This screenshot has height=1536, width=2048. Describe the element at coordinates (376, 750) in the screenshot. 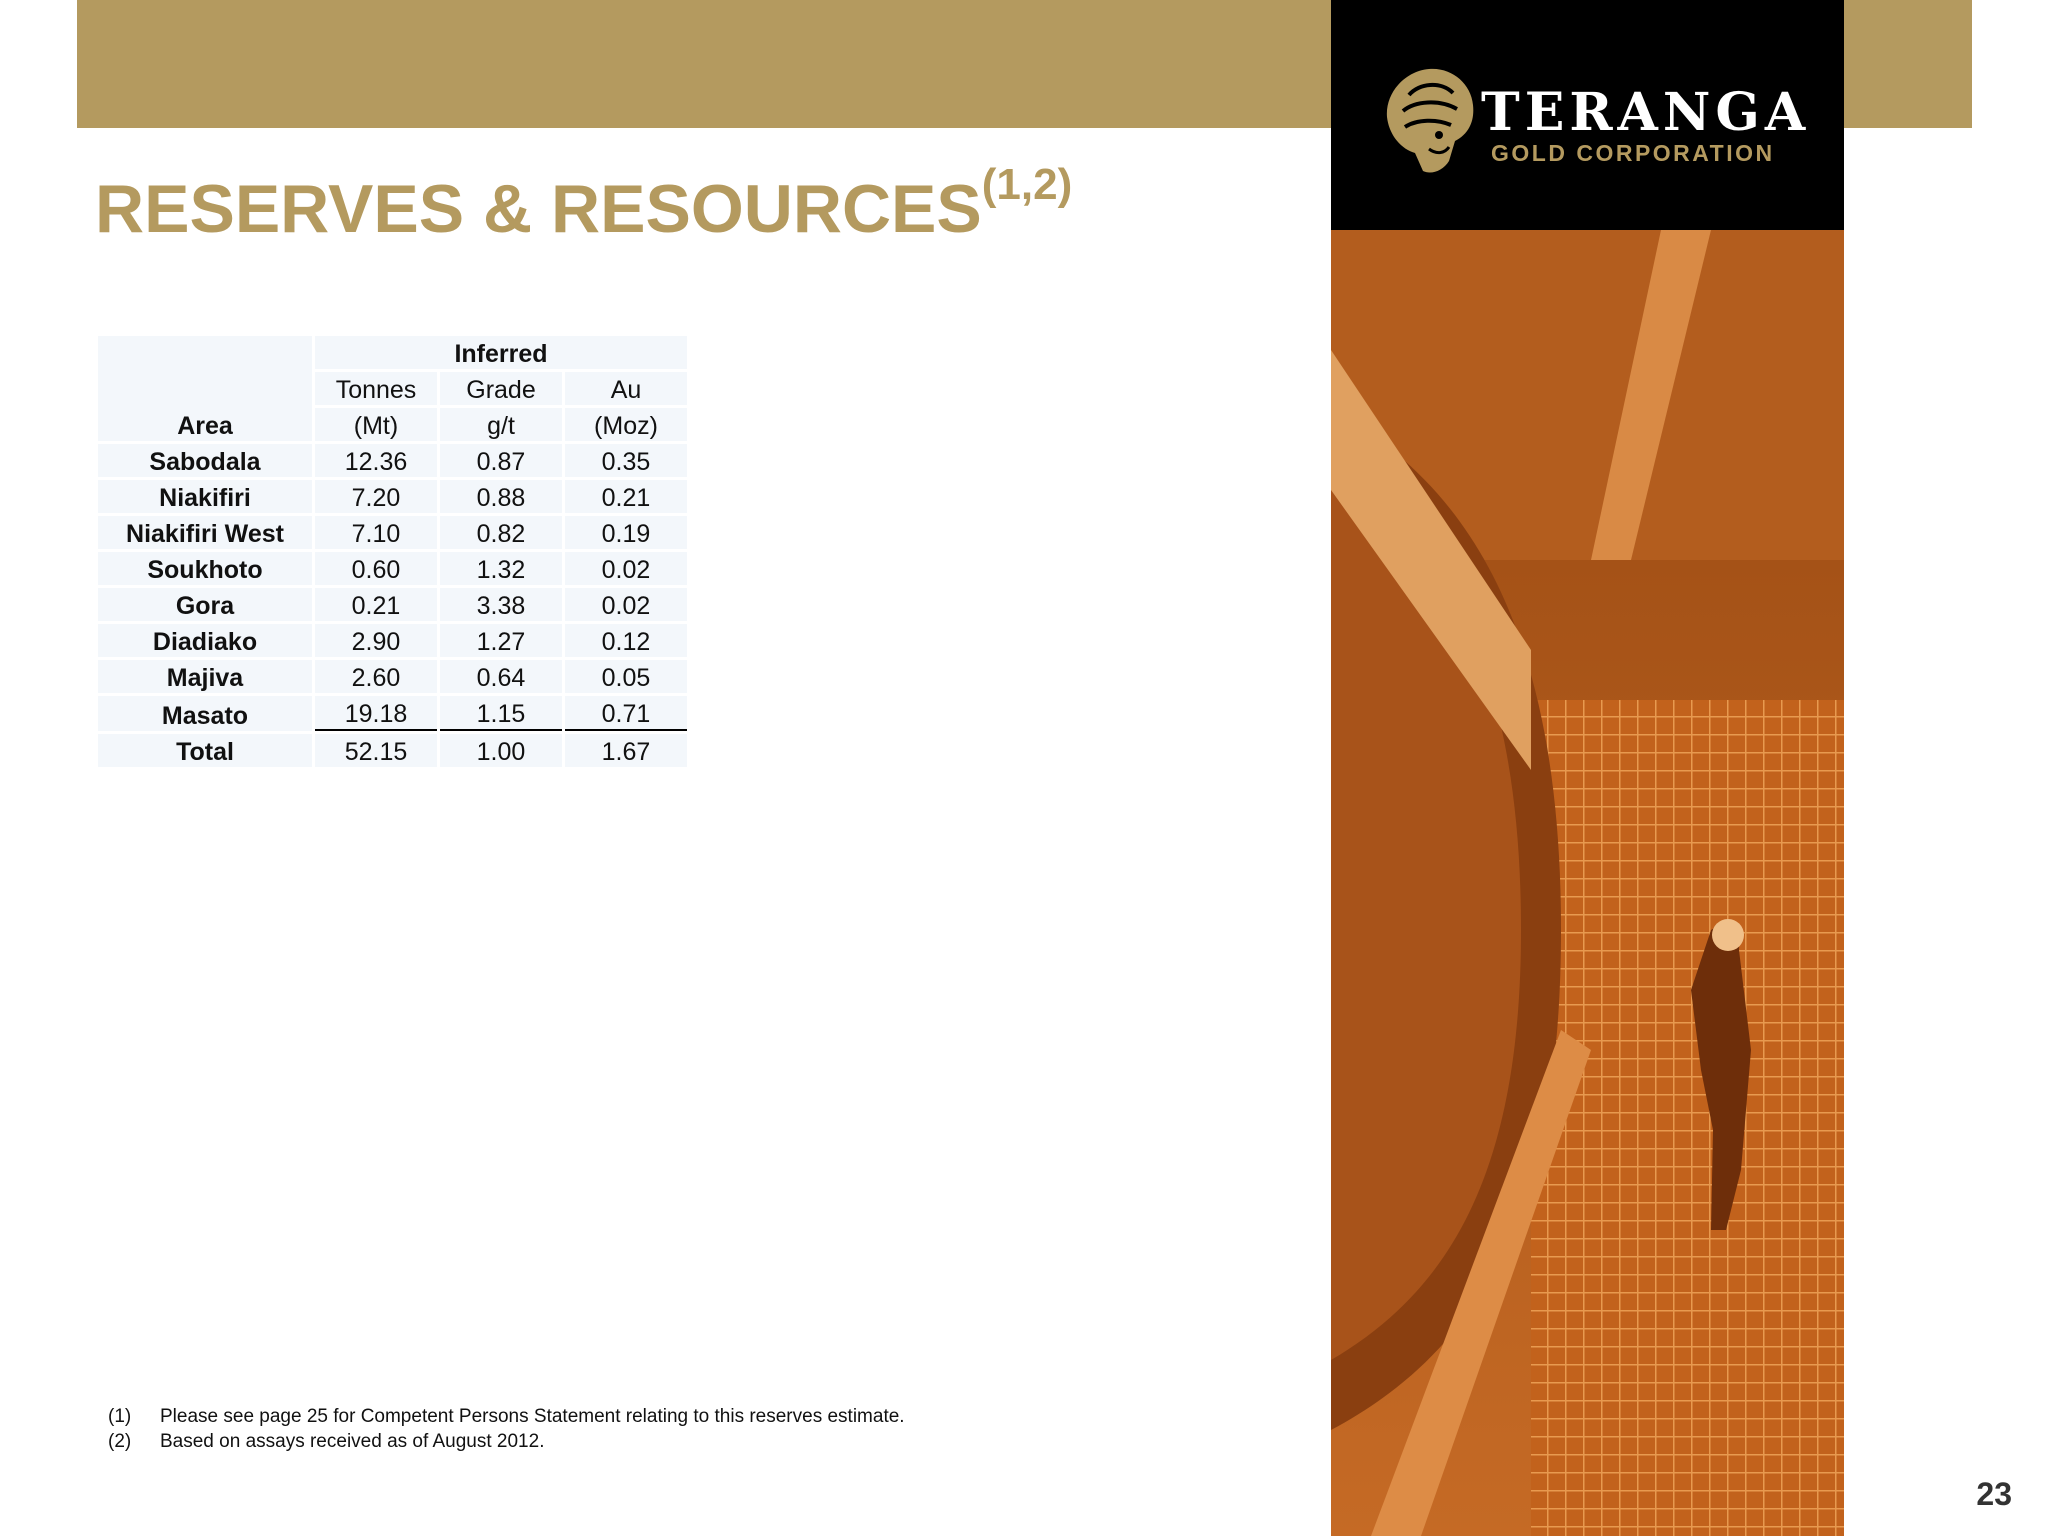

I see `cell-tonnes: 52.15` at that location.